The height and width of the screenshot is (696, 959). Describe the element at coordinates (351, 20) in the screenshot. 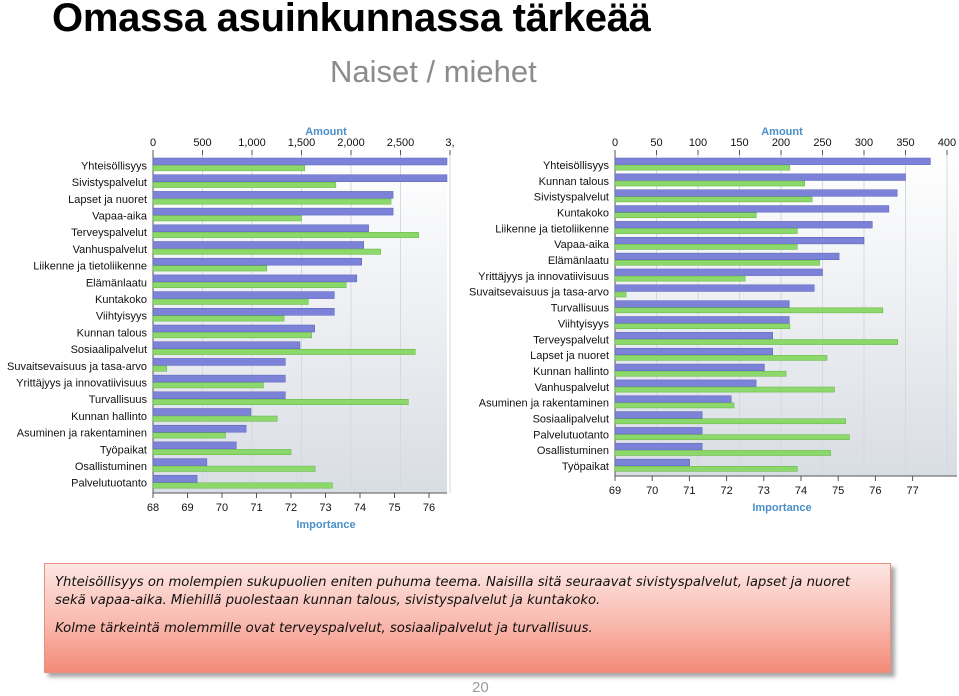

I see `slide-title: Omassa asuinkunnassa tärkeää` at that location.